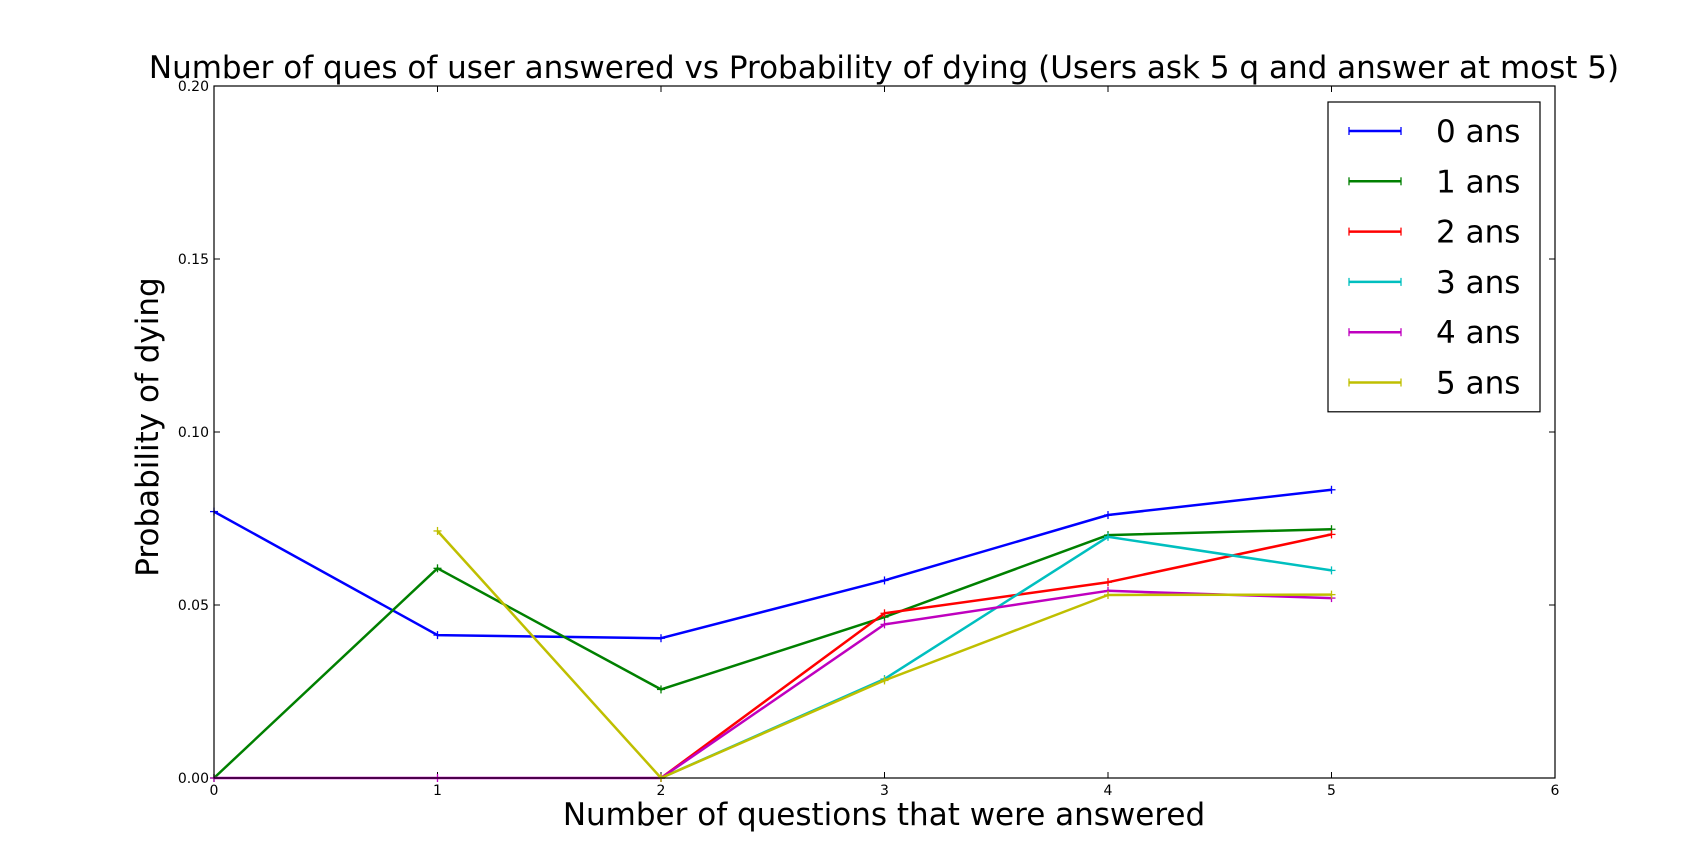 The image size is (1707, 855). I want to click on legend-item: 2 ans, so click(1434, 233).